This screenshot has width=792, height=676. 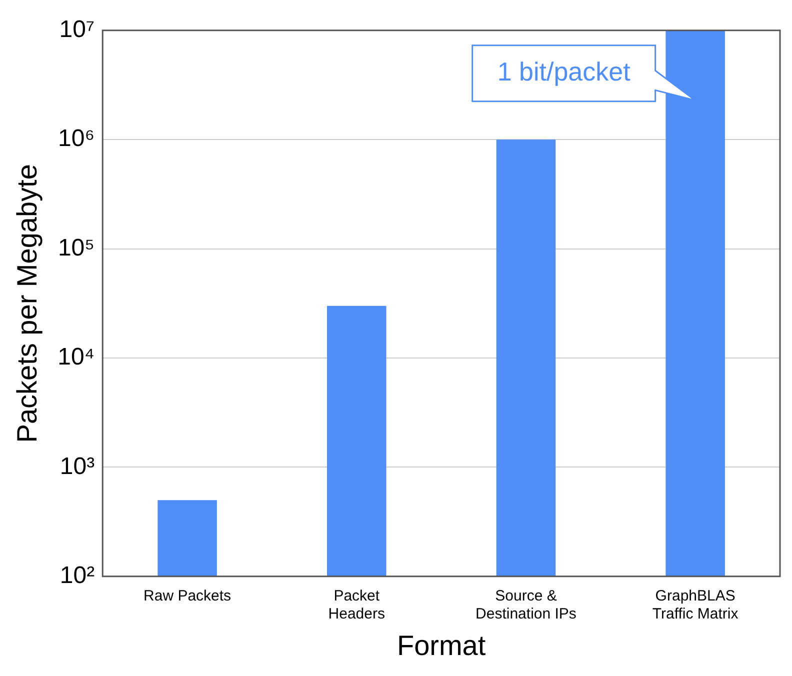 I want to click on x-tick-label: Raw Packets, so click(x=188, y=596).